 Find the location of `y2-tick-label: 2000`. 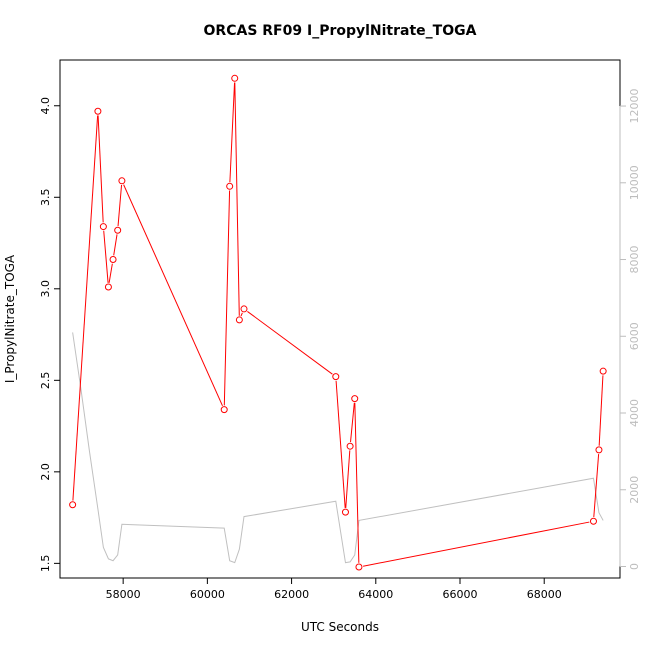

y2-tick-label: 2000 is located at coordinates (634, 490).